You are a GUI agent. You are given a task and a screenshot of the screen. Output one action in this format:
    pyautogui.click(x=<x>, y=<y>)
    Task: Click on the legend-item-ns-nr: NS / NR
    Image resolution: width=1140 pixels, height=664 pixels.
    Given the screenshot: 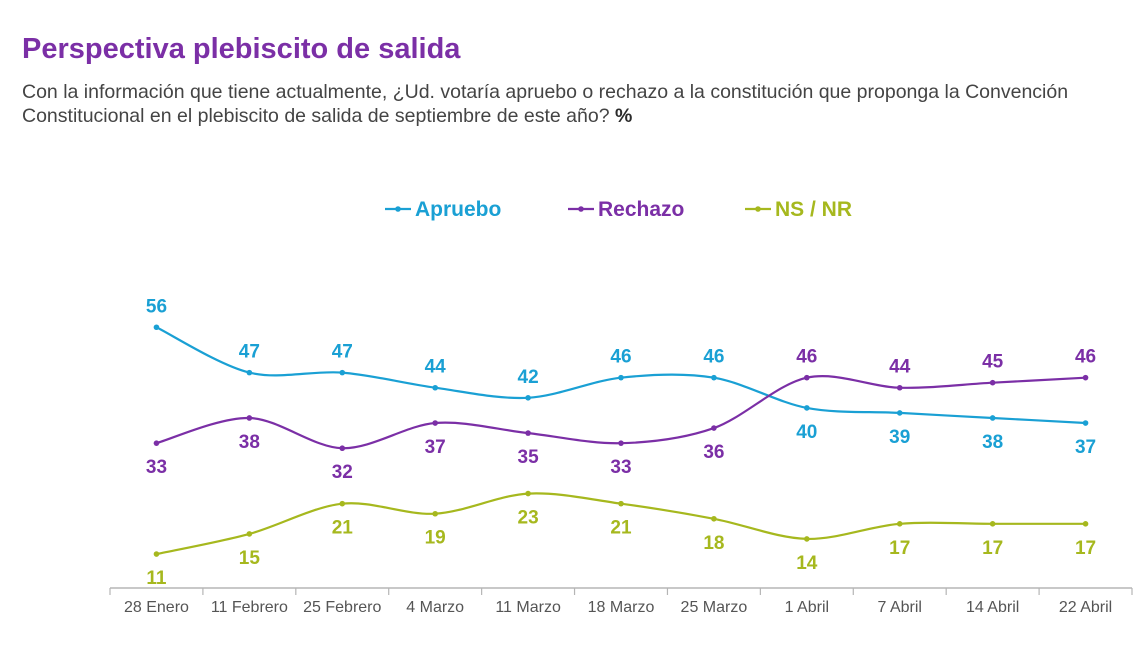 What is the action you would take?
    pyautogui.click(x=798, y=209)
    